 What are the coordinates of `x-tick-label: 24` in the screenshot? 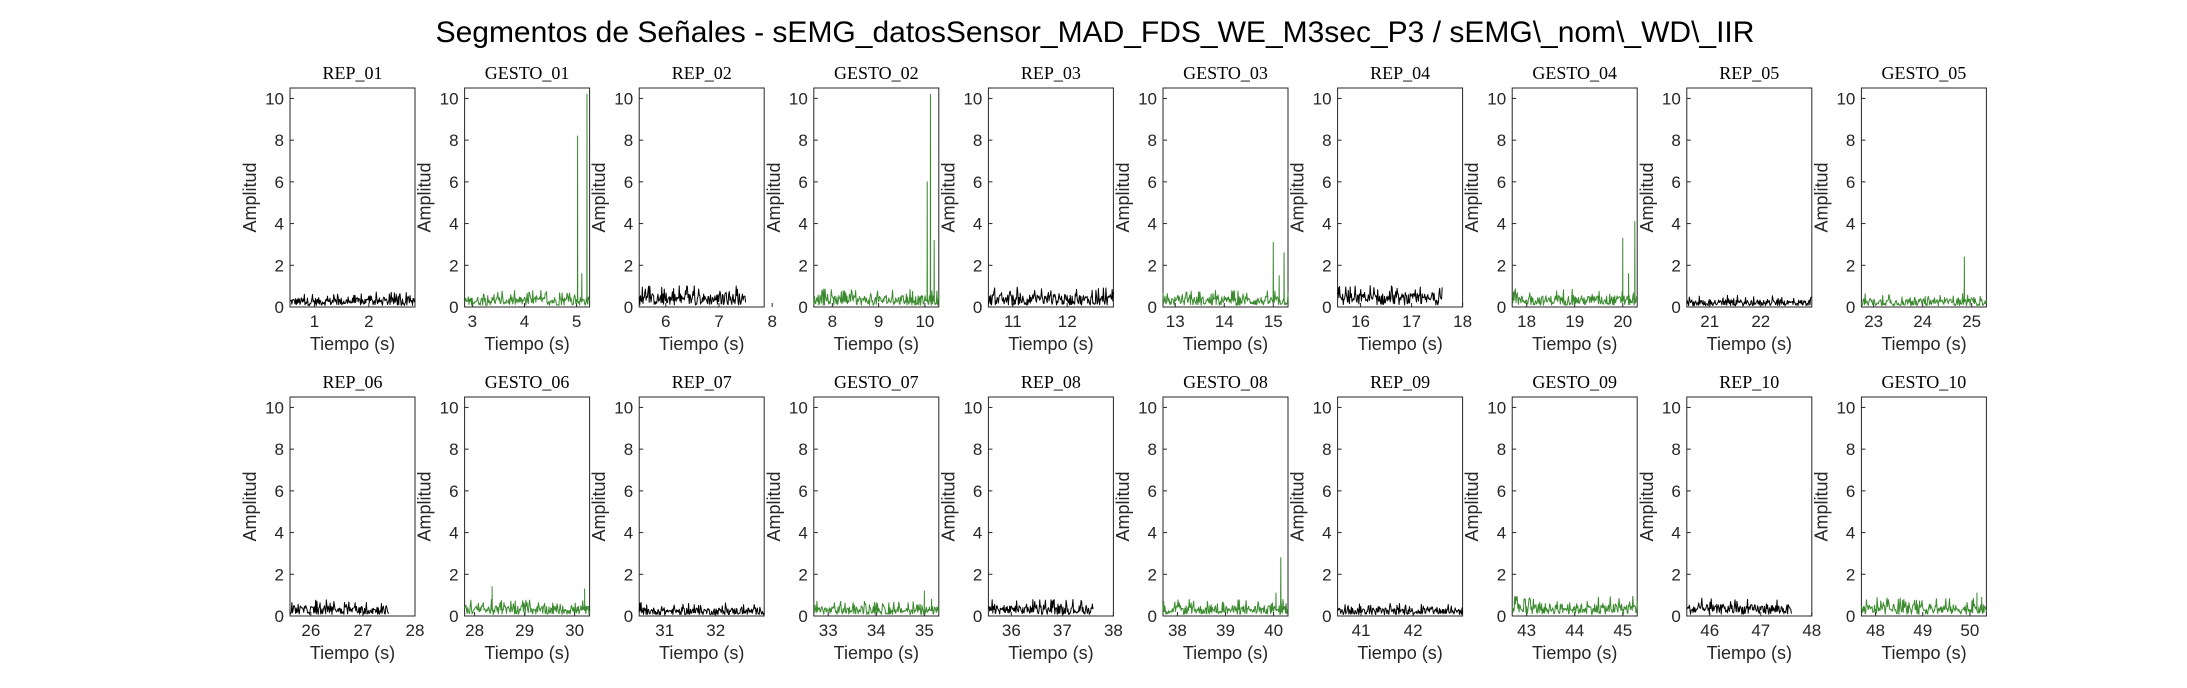 It's located at (1922, 321).